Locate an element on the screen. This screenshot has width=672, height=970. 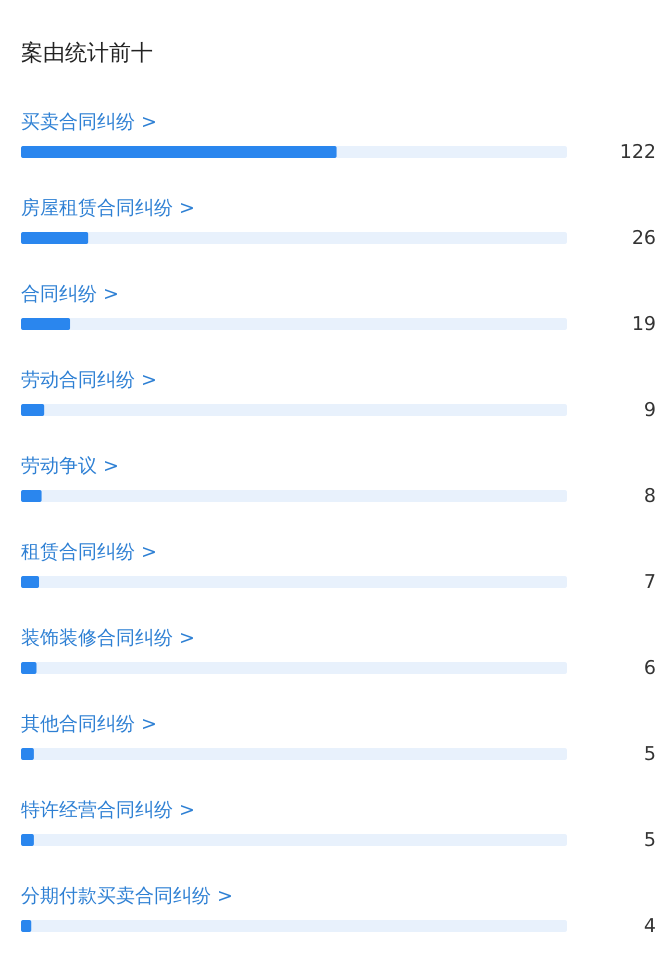
y-tick-label: 其他合同纠纷 > is located at coordinates (89, 724).